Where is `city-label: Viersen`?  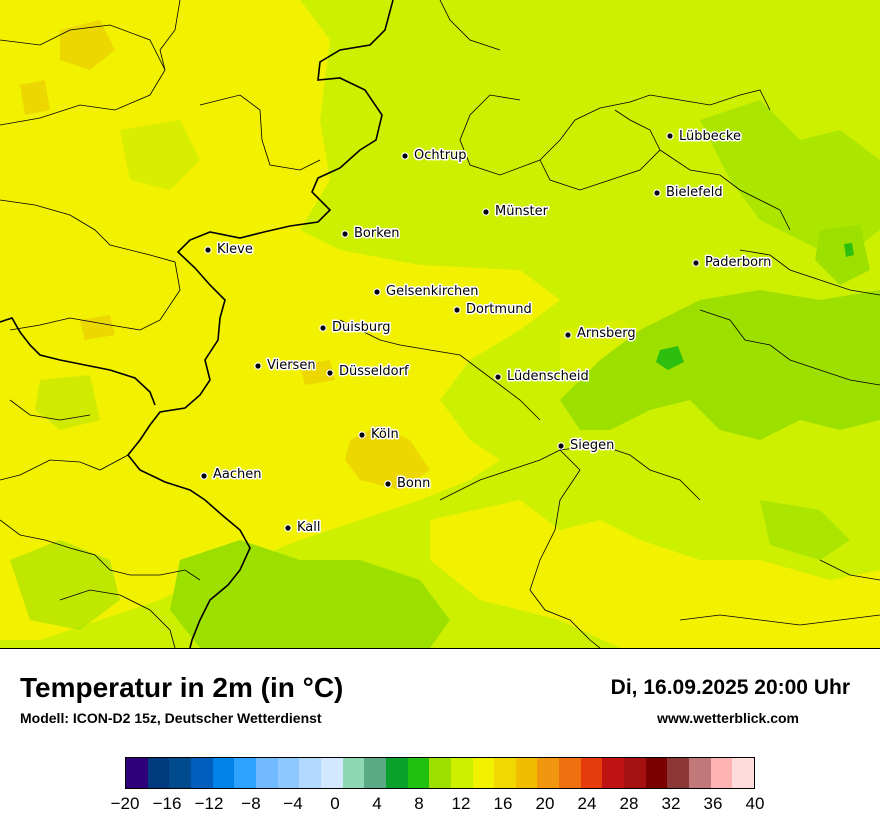 city-label: Viersen is located at coordinates (291, 365).